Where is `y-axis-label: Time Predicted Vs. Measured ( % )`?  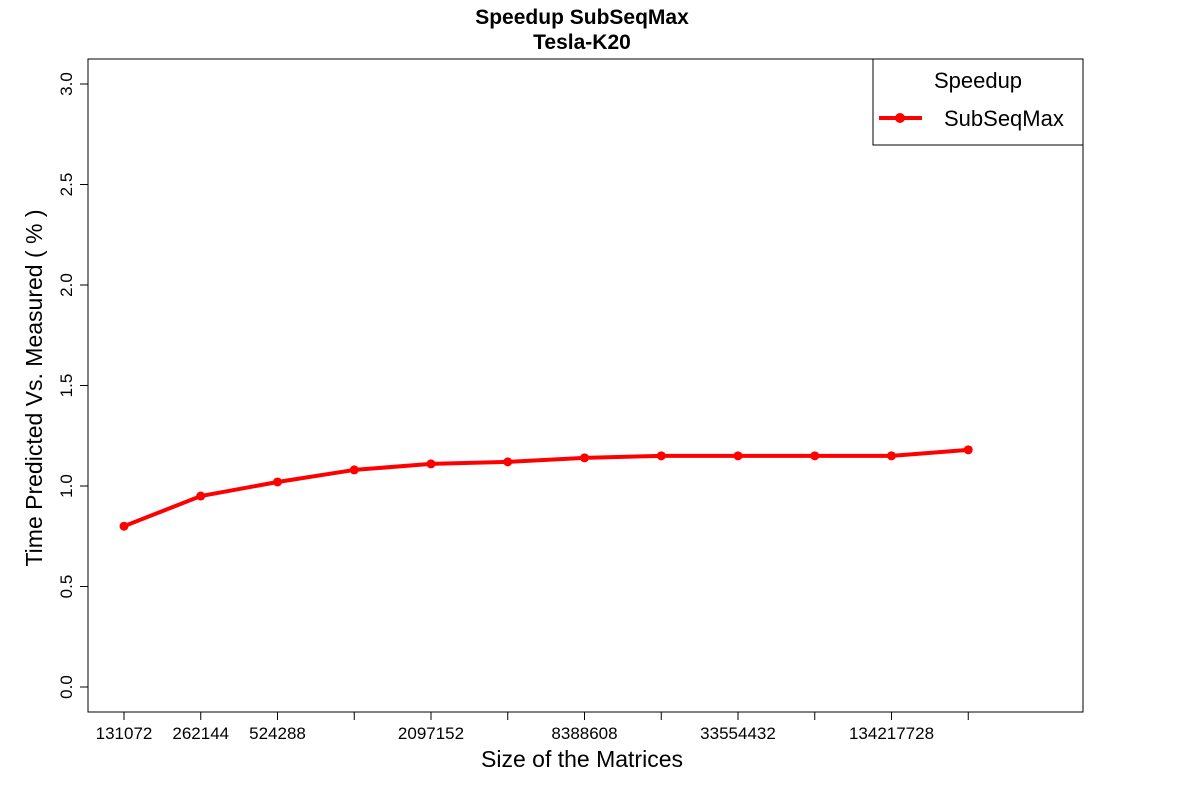 y-axis-label: Time Predicted Vs. Measured ( % ) is located at coordinates (34, 387).